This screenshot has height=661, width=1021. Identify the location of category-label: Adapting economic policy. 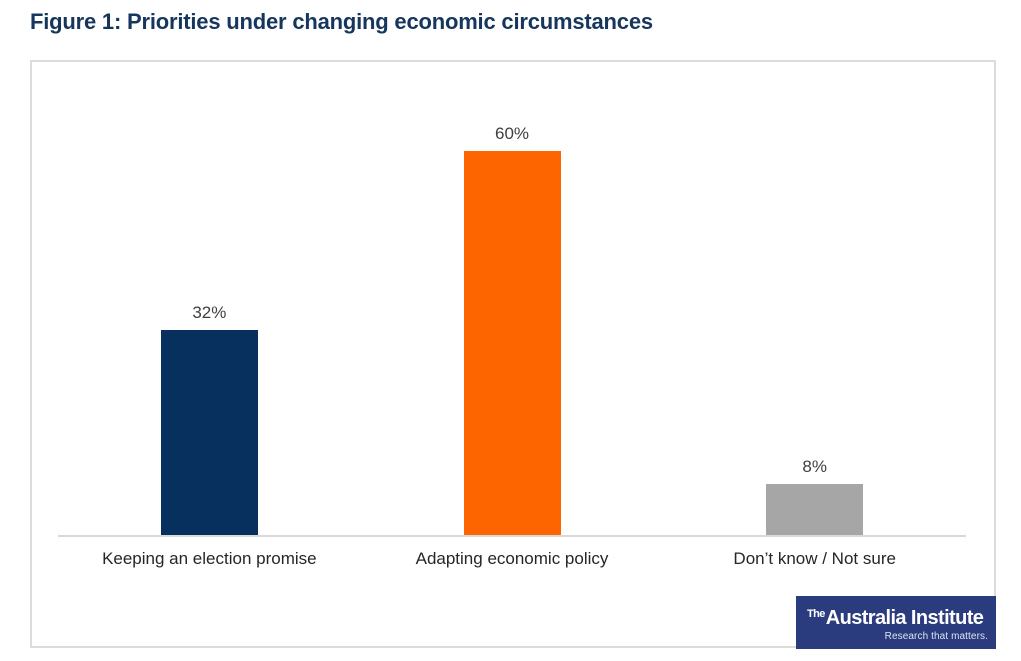
(512, 558).